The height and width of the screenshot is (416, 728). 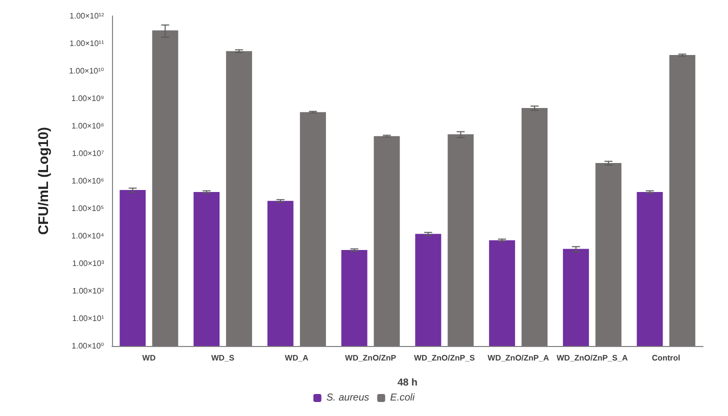 What do you see at coordinates (43, 181) in the screenshot?
I see `y-axis-title: CFU/mL (Log10)` at bounding box center [43, 181].